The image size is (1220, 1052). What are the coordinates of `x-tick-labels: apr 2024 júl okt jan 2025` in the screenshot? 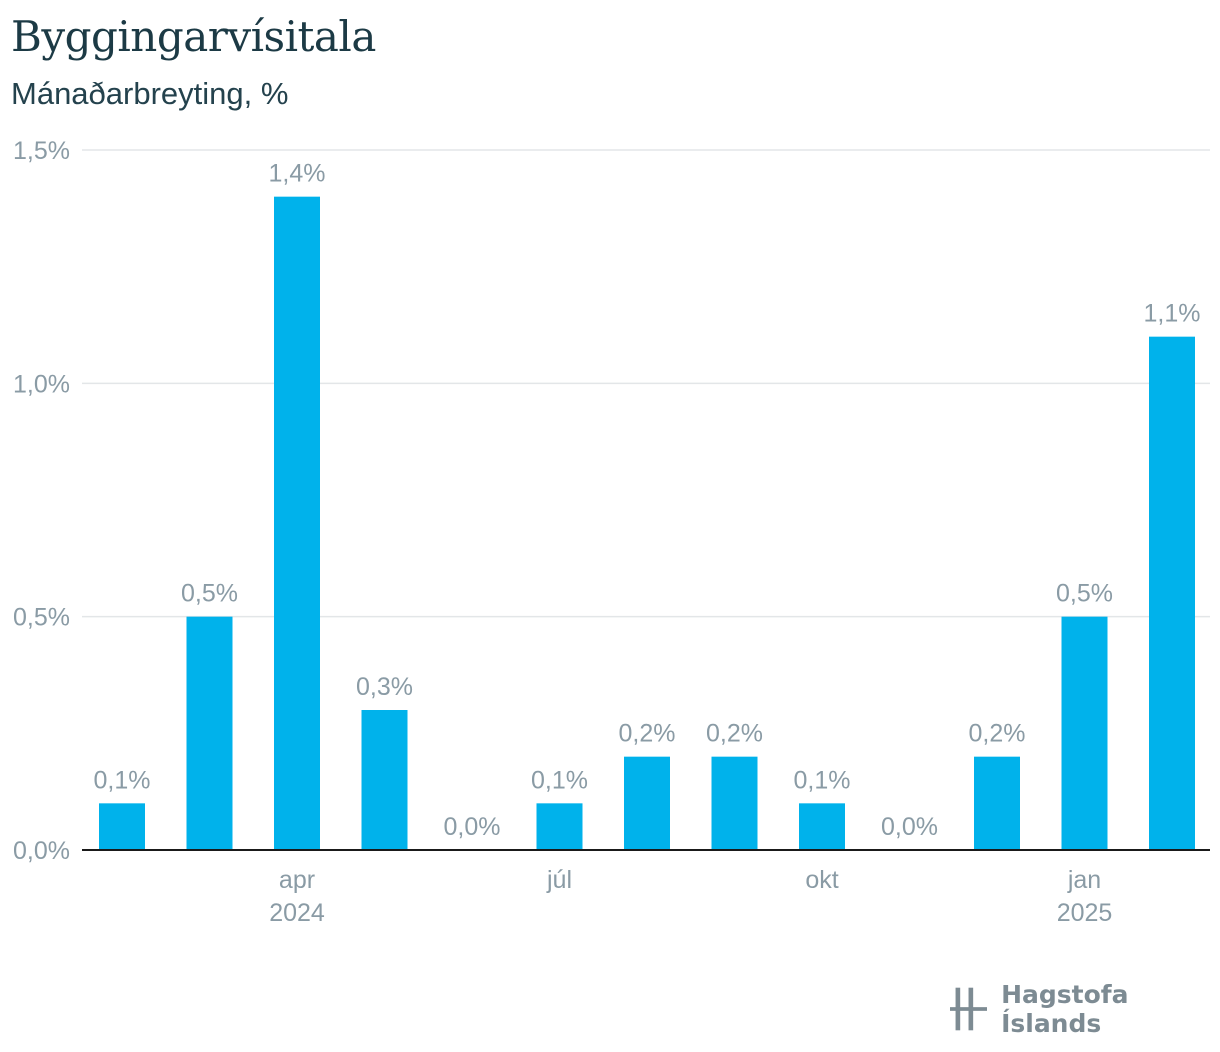 It's located at (690, 896).